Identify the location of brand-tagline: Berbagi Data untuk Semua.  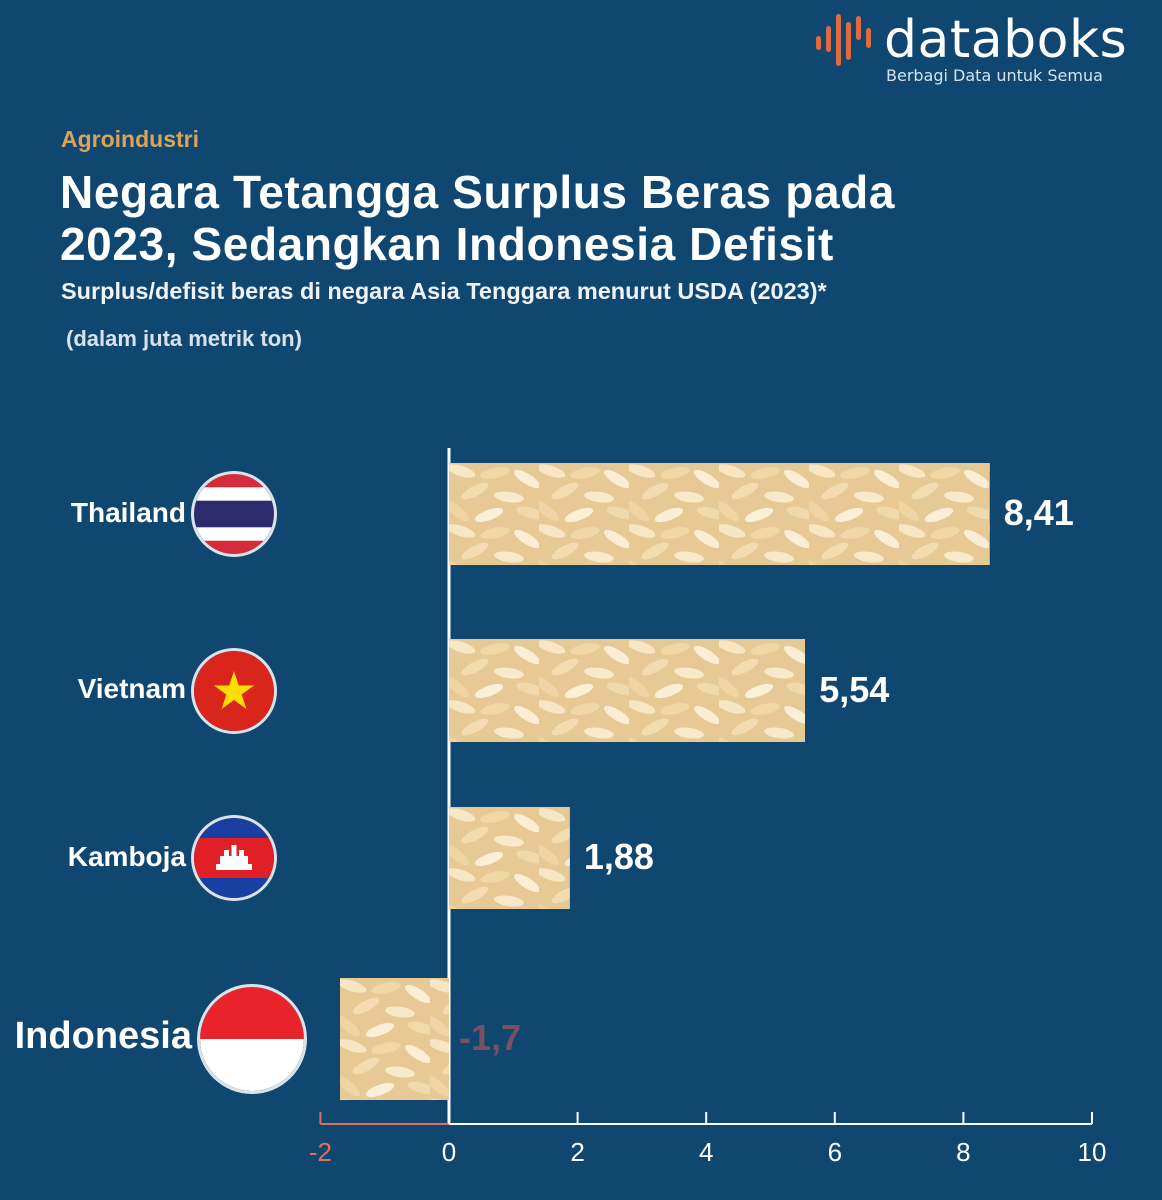
(994, 75).